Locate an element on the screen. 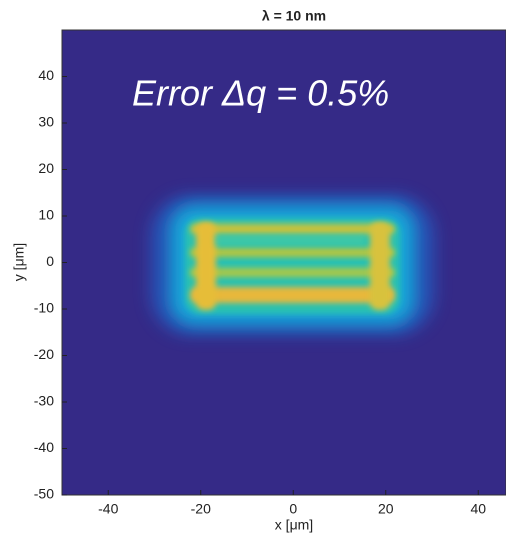 The width and height of the screenshot is (506, 540). y-tick-label: -50 is located at coordinates (44, 494).